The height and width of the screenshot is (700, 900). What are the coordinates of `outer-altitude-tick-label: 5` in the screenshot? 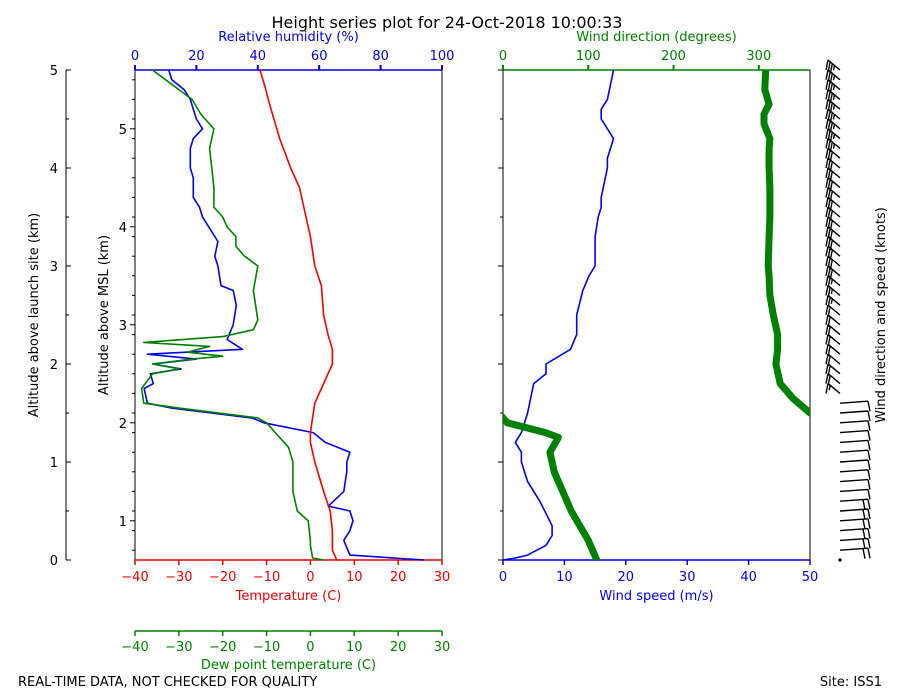 It's located at (54, 71).